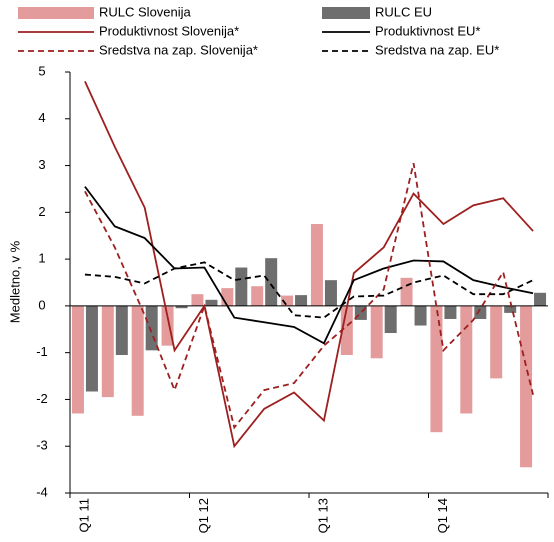 This screenshot has width=554, height=542. I want to click on y-tick-label: -2, so click(42, 398).